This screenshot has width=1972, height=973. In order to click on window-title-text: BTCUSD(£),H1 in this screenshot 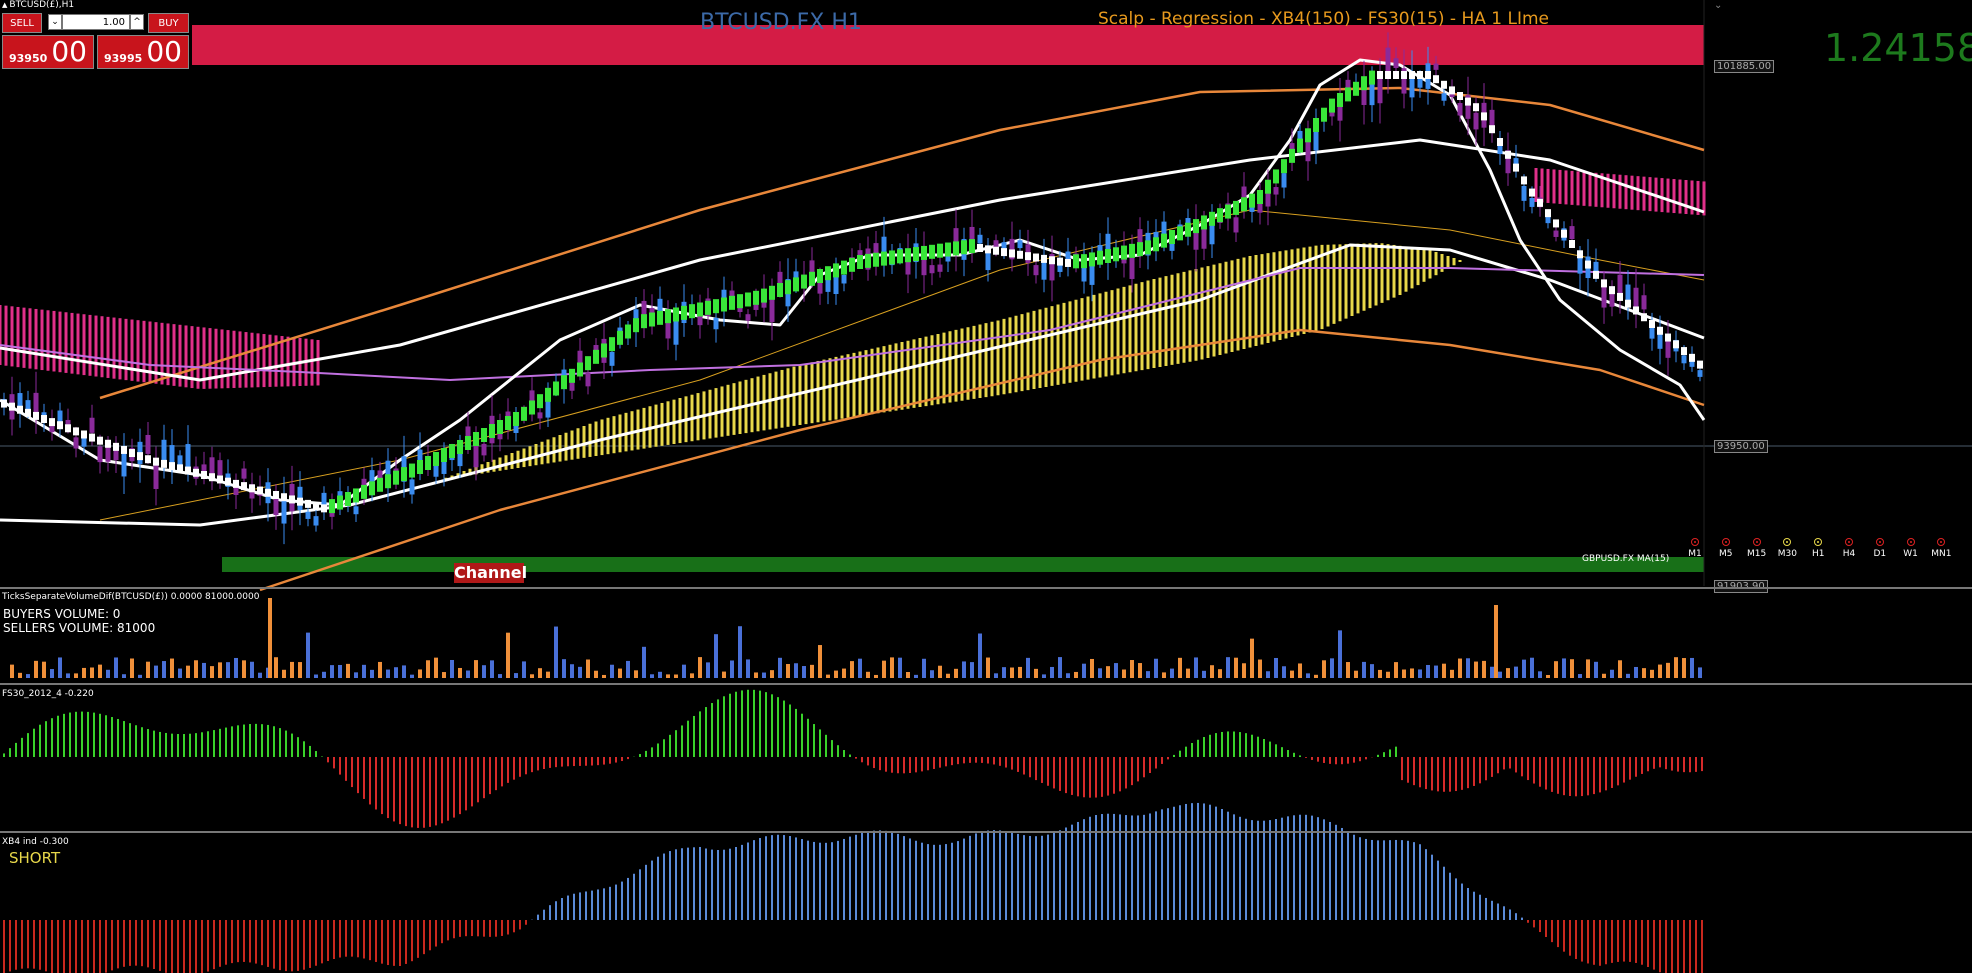, I will do `click(42, 5)`.